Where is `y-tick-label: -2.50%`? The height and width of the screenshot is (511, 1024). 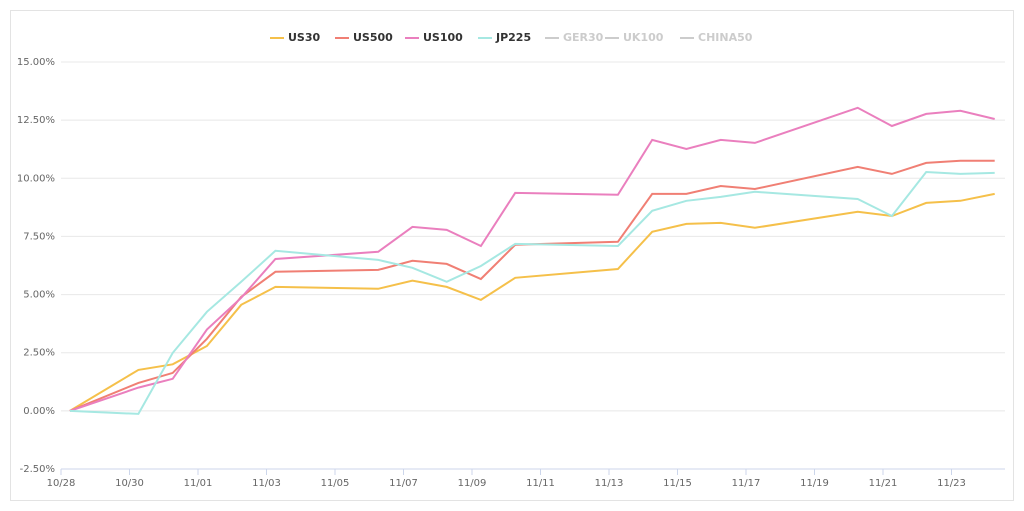 y-tick-label: -2.50% is located at coordinates (37, 469).